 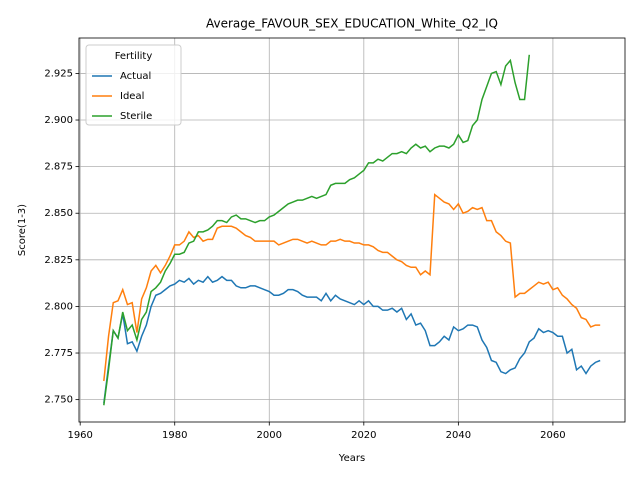 I want to click on legend-title: Fertility, so click(x=134, y=56).